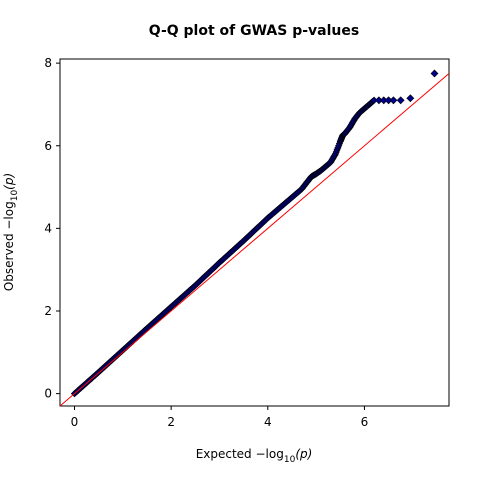 The image size is (480, 480). I want to click on x-axis-label: Expected −log10(p), so click(254, 456).